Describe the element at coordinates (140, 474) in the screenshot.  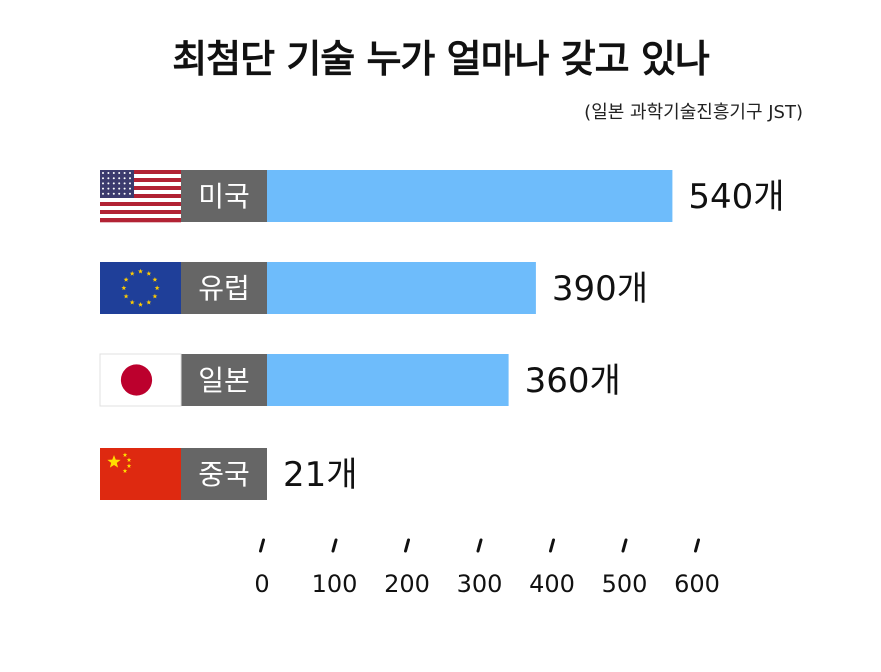
I see `china-flag-icon` at that location.